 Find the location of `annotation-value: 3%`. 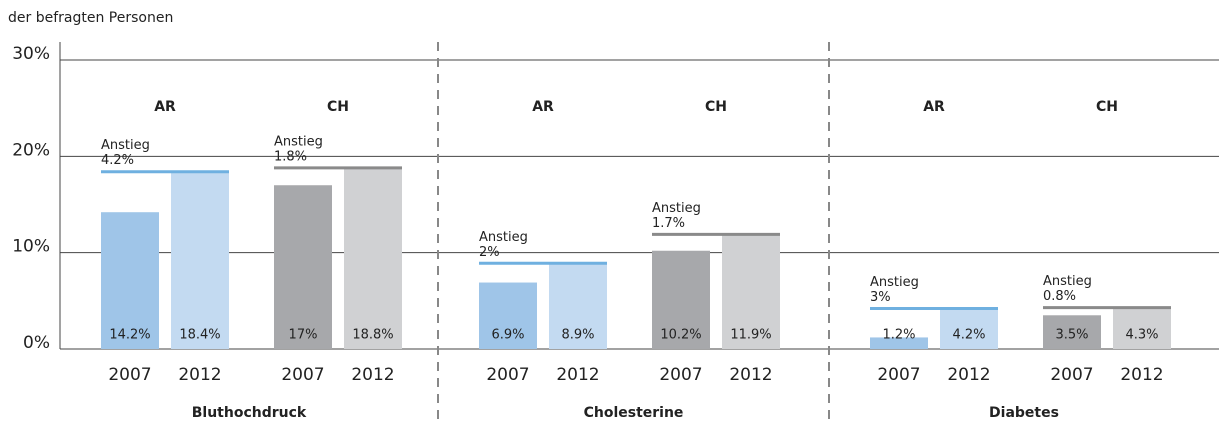

annotation-value: 3% is located at coordinates (880, 297).